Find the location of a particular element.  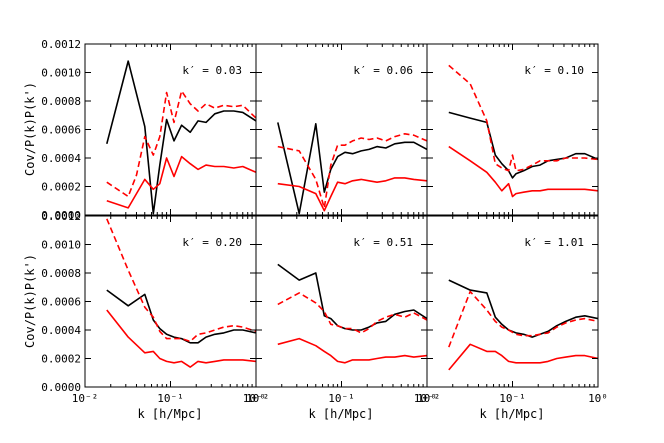

panel-label: k′ = 1.01 is located at coordinates (554, 242).